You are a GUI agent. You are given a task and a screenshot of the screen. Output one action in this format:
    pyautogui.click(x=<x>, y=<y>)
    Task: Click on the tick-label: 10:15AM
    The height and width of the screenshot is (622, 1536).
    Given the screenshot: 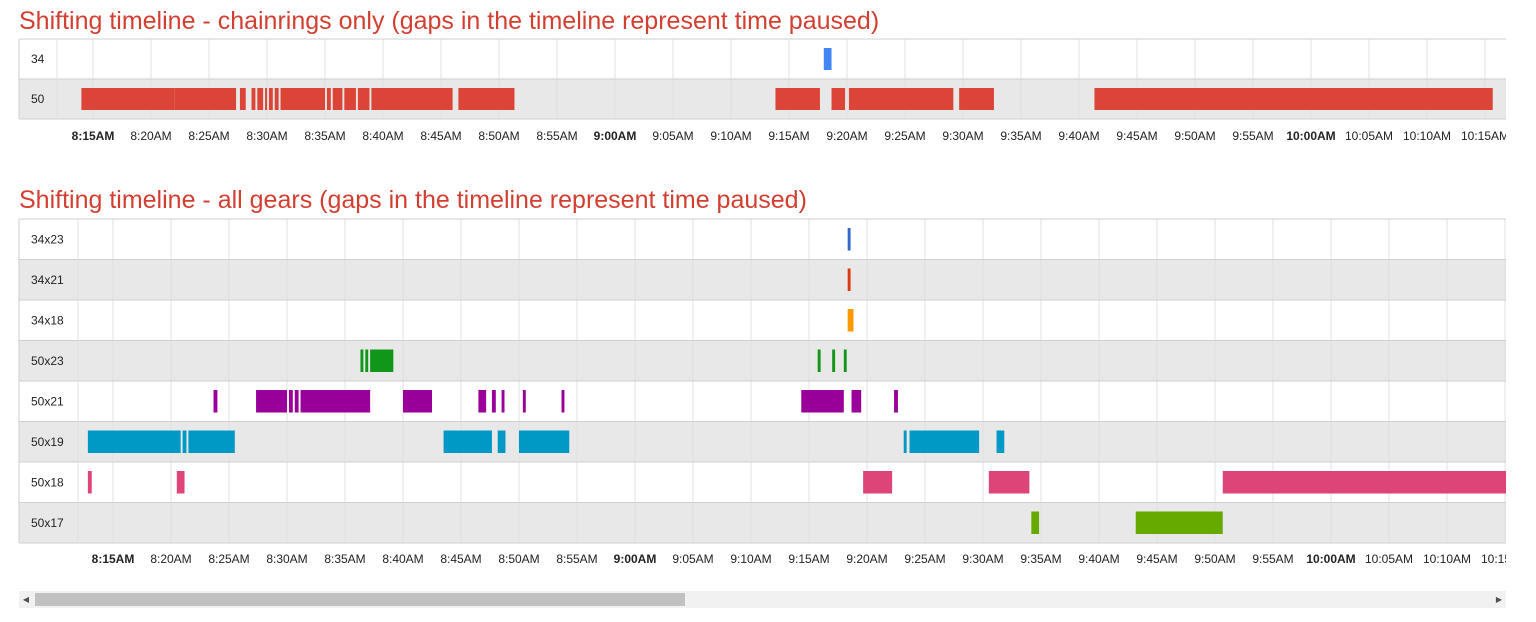 What is the action you would take?
    pyautogui.click(x=1485, y=136)
    